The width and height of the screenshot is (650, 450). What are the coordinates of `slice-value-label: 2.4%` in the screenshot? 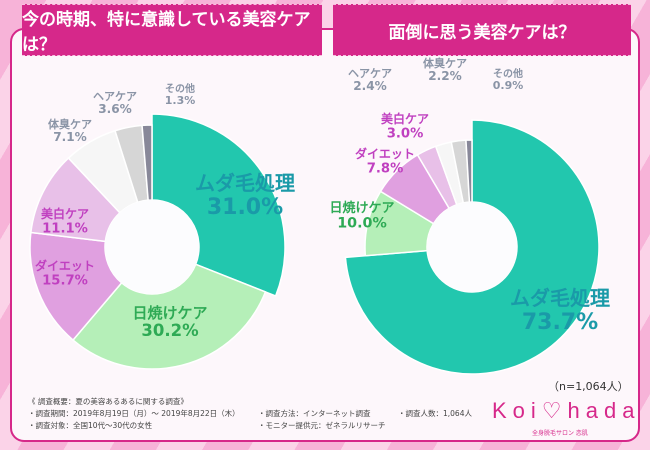 It's located at (370, 86).